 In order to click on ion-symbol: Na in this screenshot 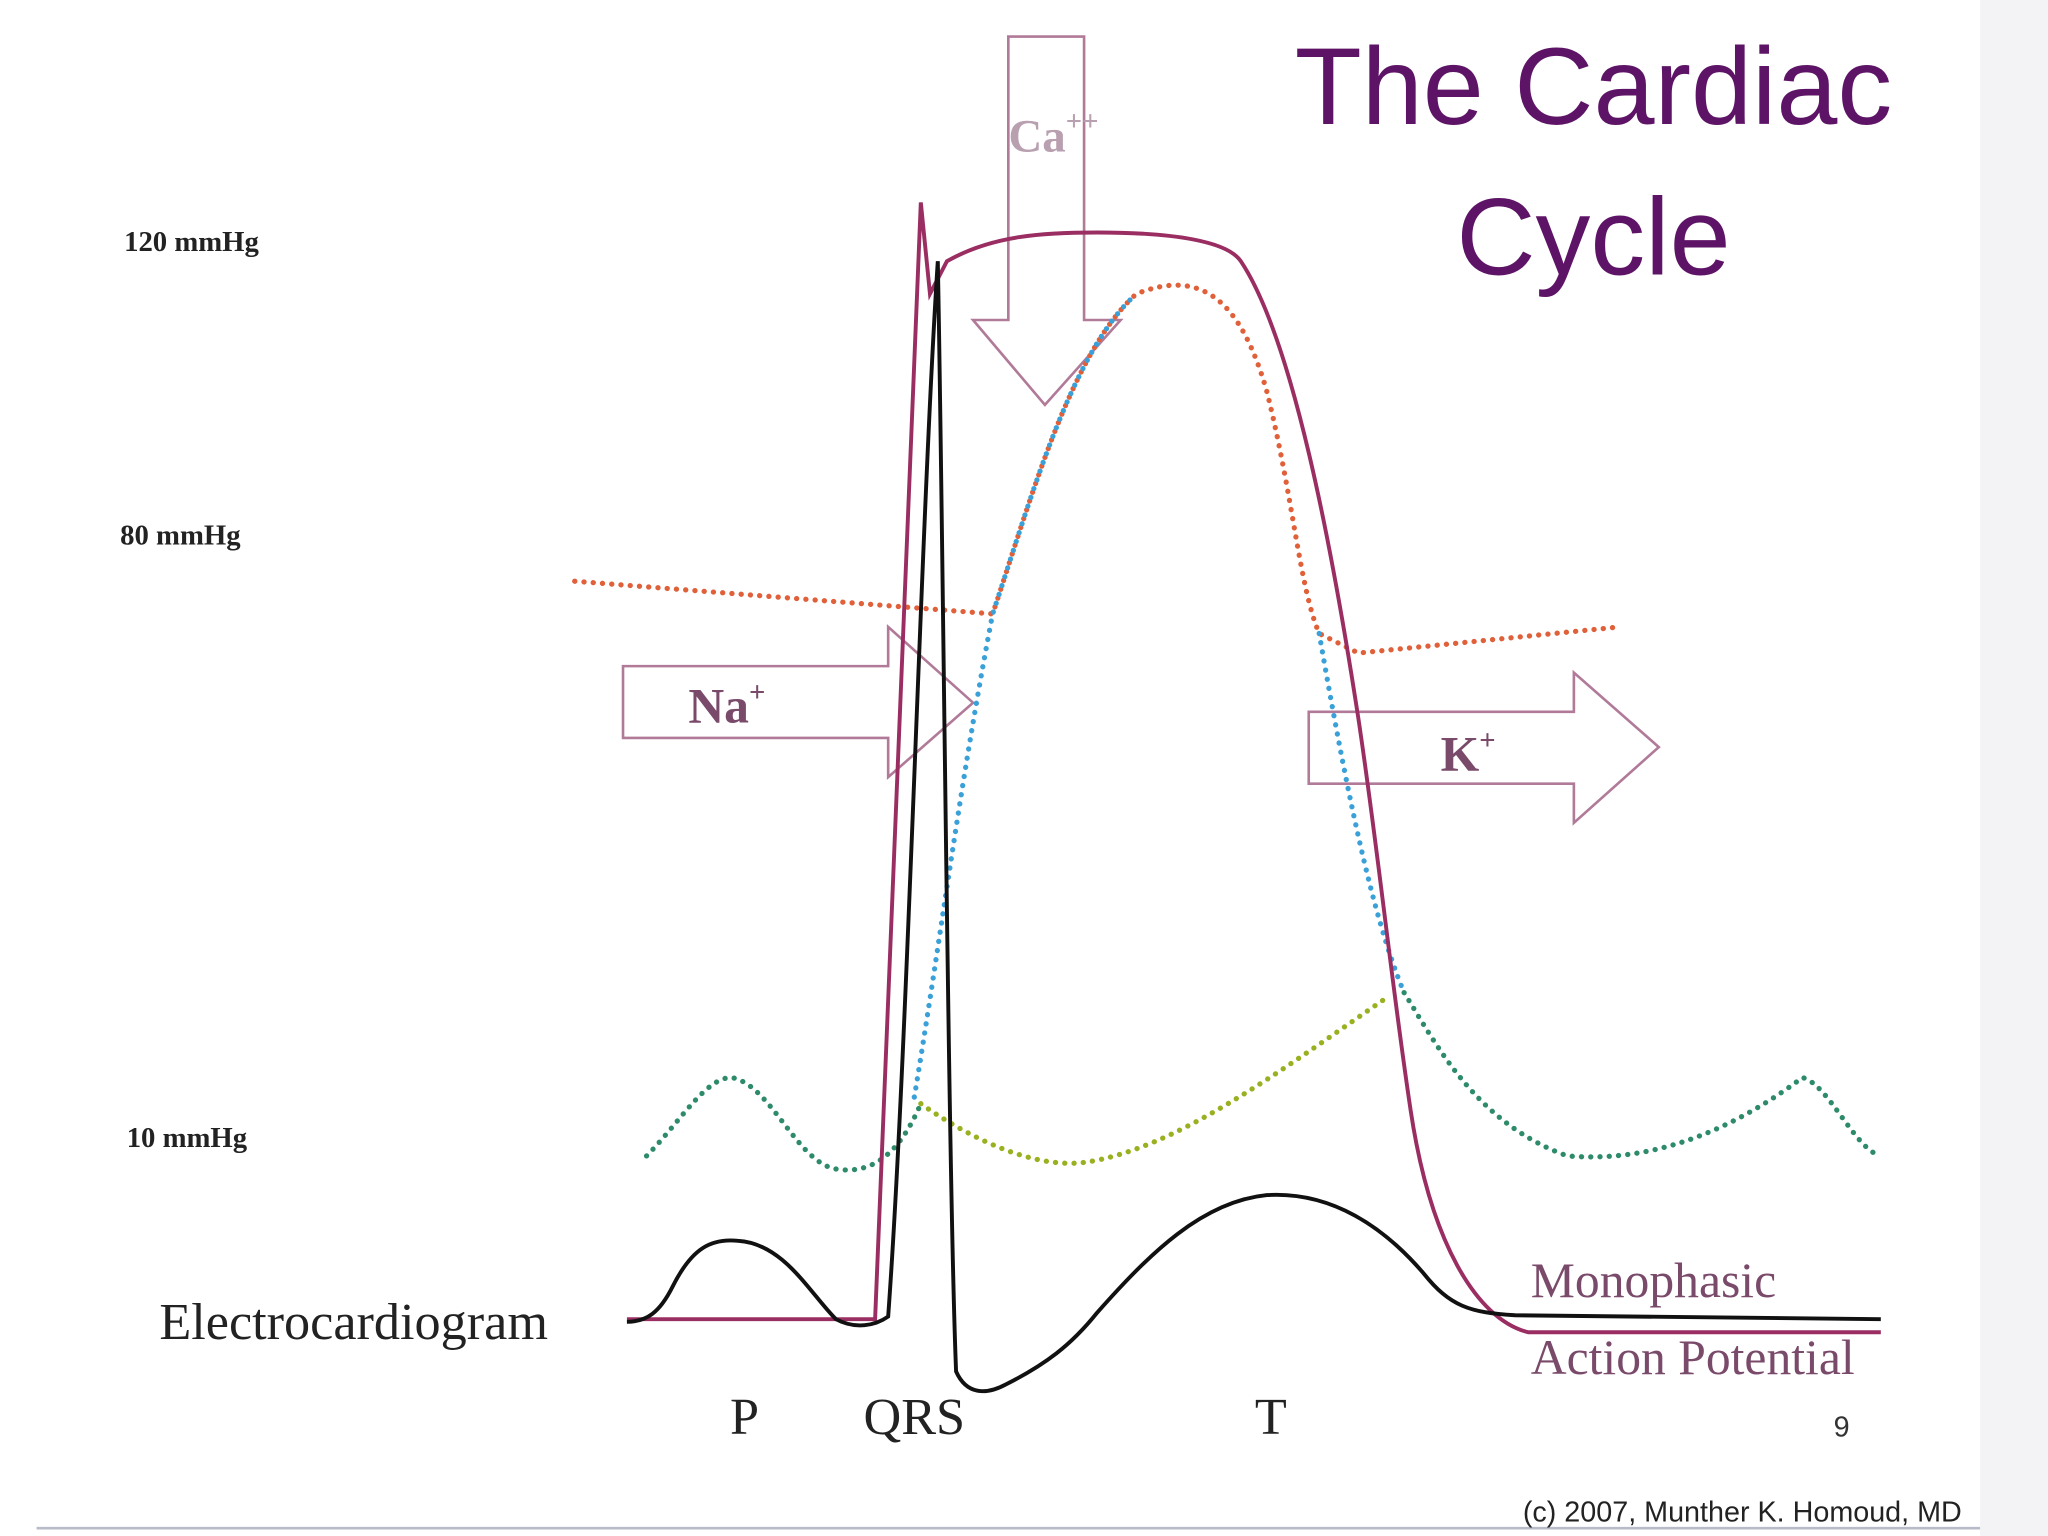, I will do `click(718, 705)`.